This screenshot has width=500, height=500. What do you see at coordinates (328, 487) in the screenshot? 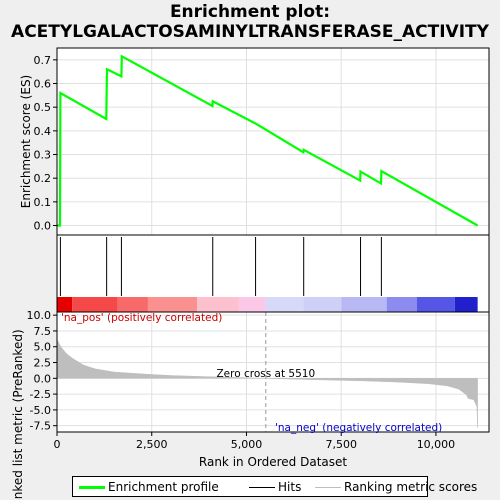
I see `legend-swatch-ranking` at bounding box center [328, 487].